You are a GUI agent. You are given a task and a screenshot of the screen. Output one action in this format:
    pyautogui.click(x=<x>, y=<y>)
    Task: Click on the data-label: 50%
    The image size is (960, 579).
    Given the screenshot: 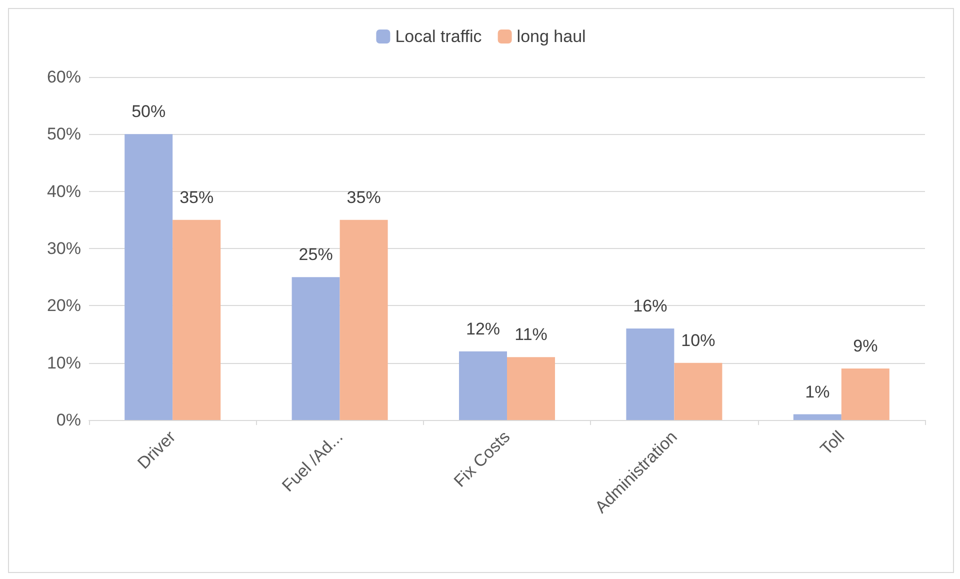 What is the action you would take?
    pyautogui.click(x=149, y=112)
    